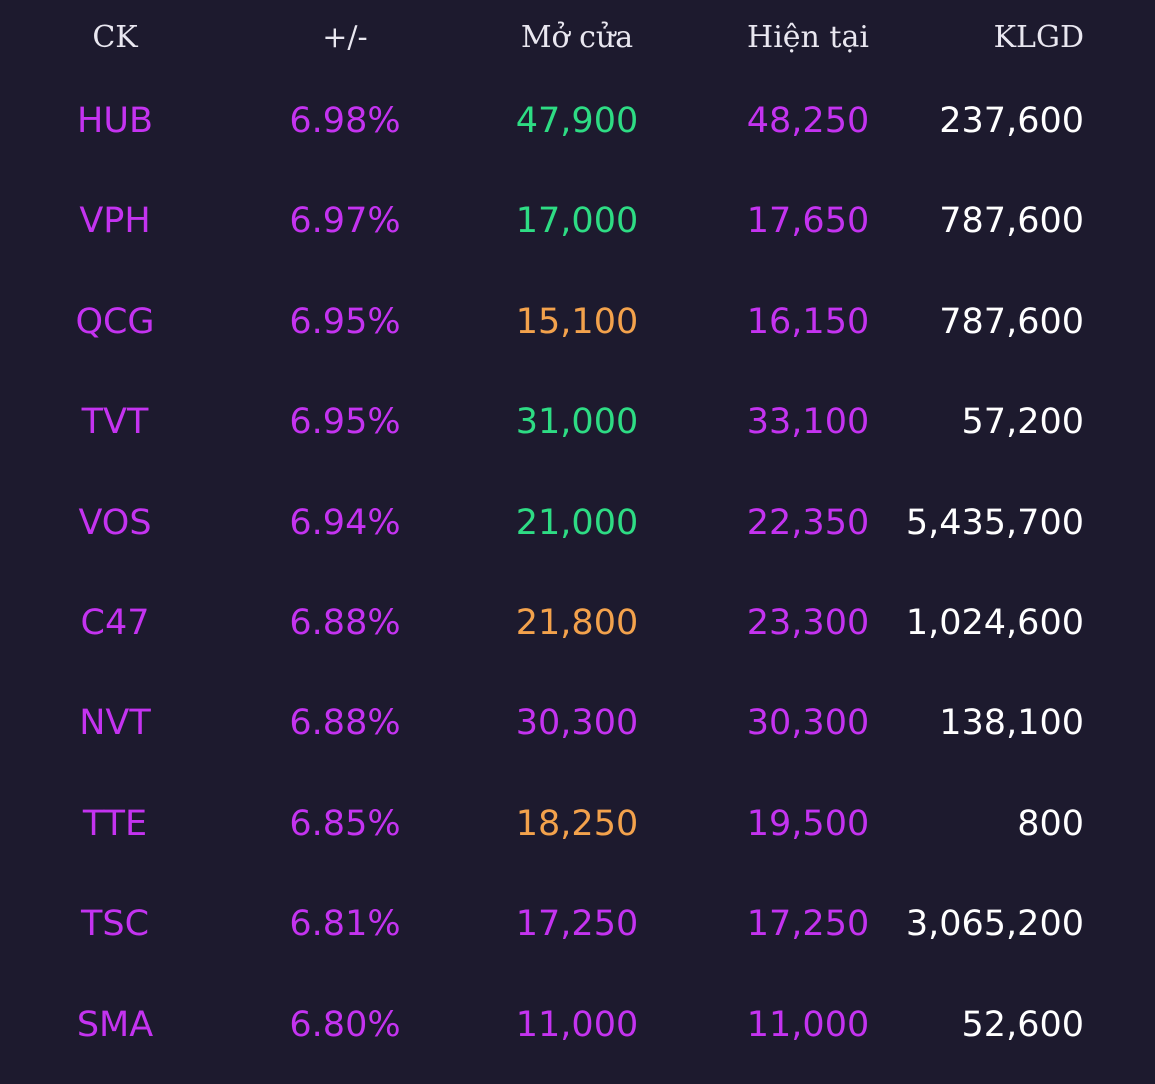 Image resolution: width=1155 pixels, height=1084 pixels. Describe the element at coordinates (1050, 824) in the screenshot. I see `volume-cell: 800` at that location.